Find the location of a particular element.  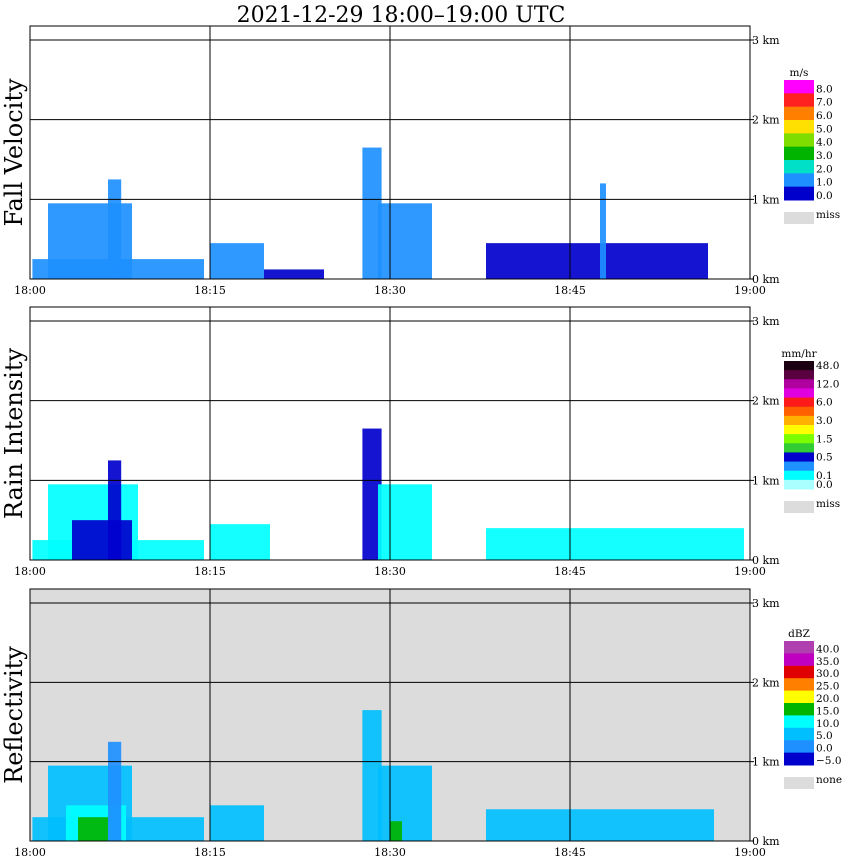

colorbar-unit: mm/hr is located at coordinates (799, 354).